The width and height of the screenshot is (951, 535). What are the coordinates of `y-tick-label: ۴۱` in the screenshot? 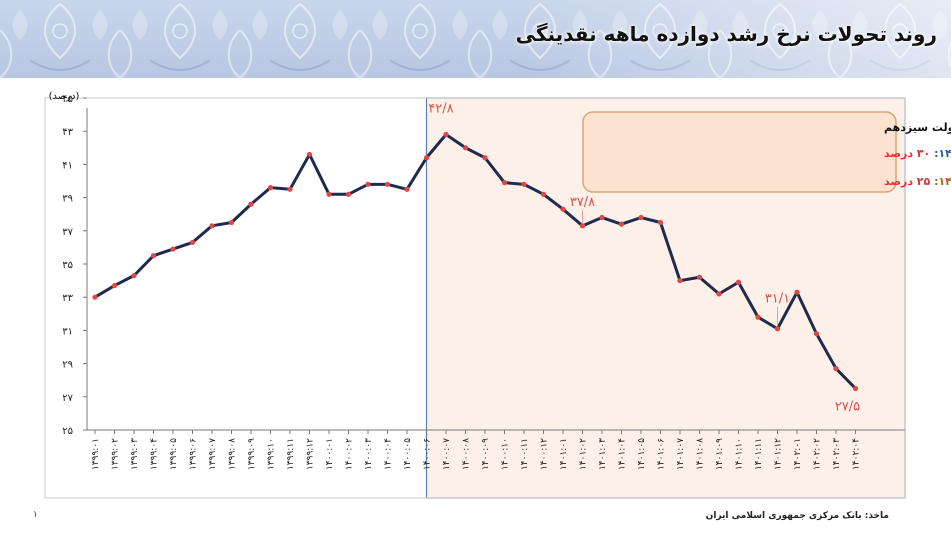 It's located at (67, 165).